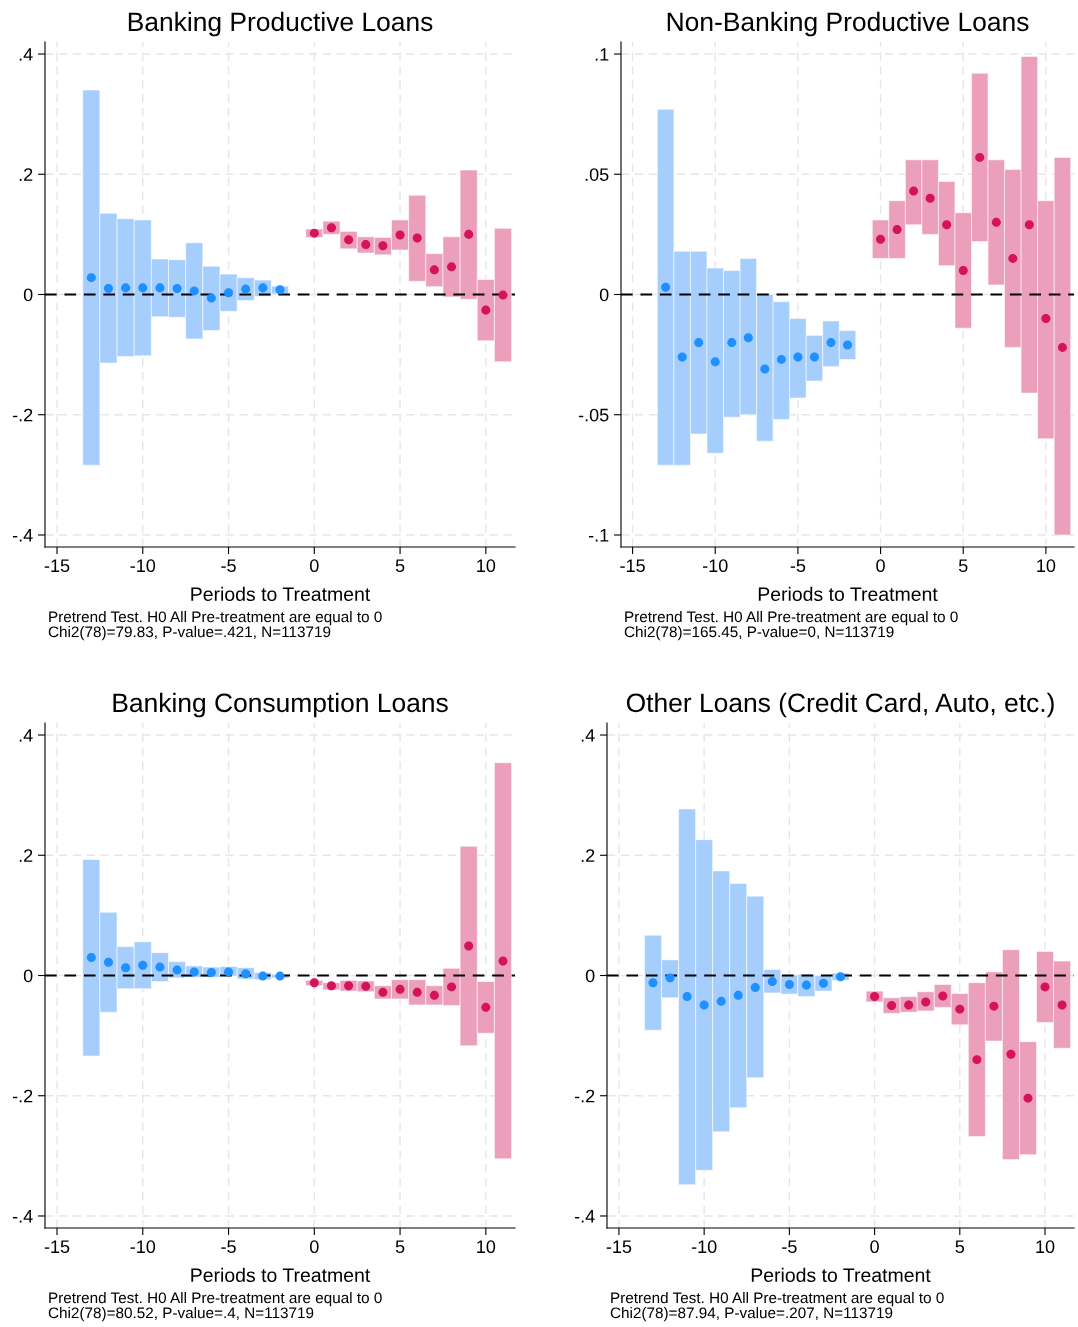 The height and width of the screenshot is (1327, 1078). Describe the element at coordinates (280, 24) in the screenshot. I see `chart-title: Banking Productive Loans` at that location.